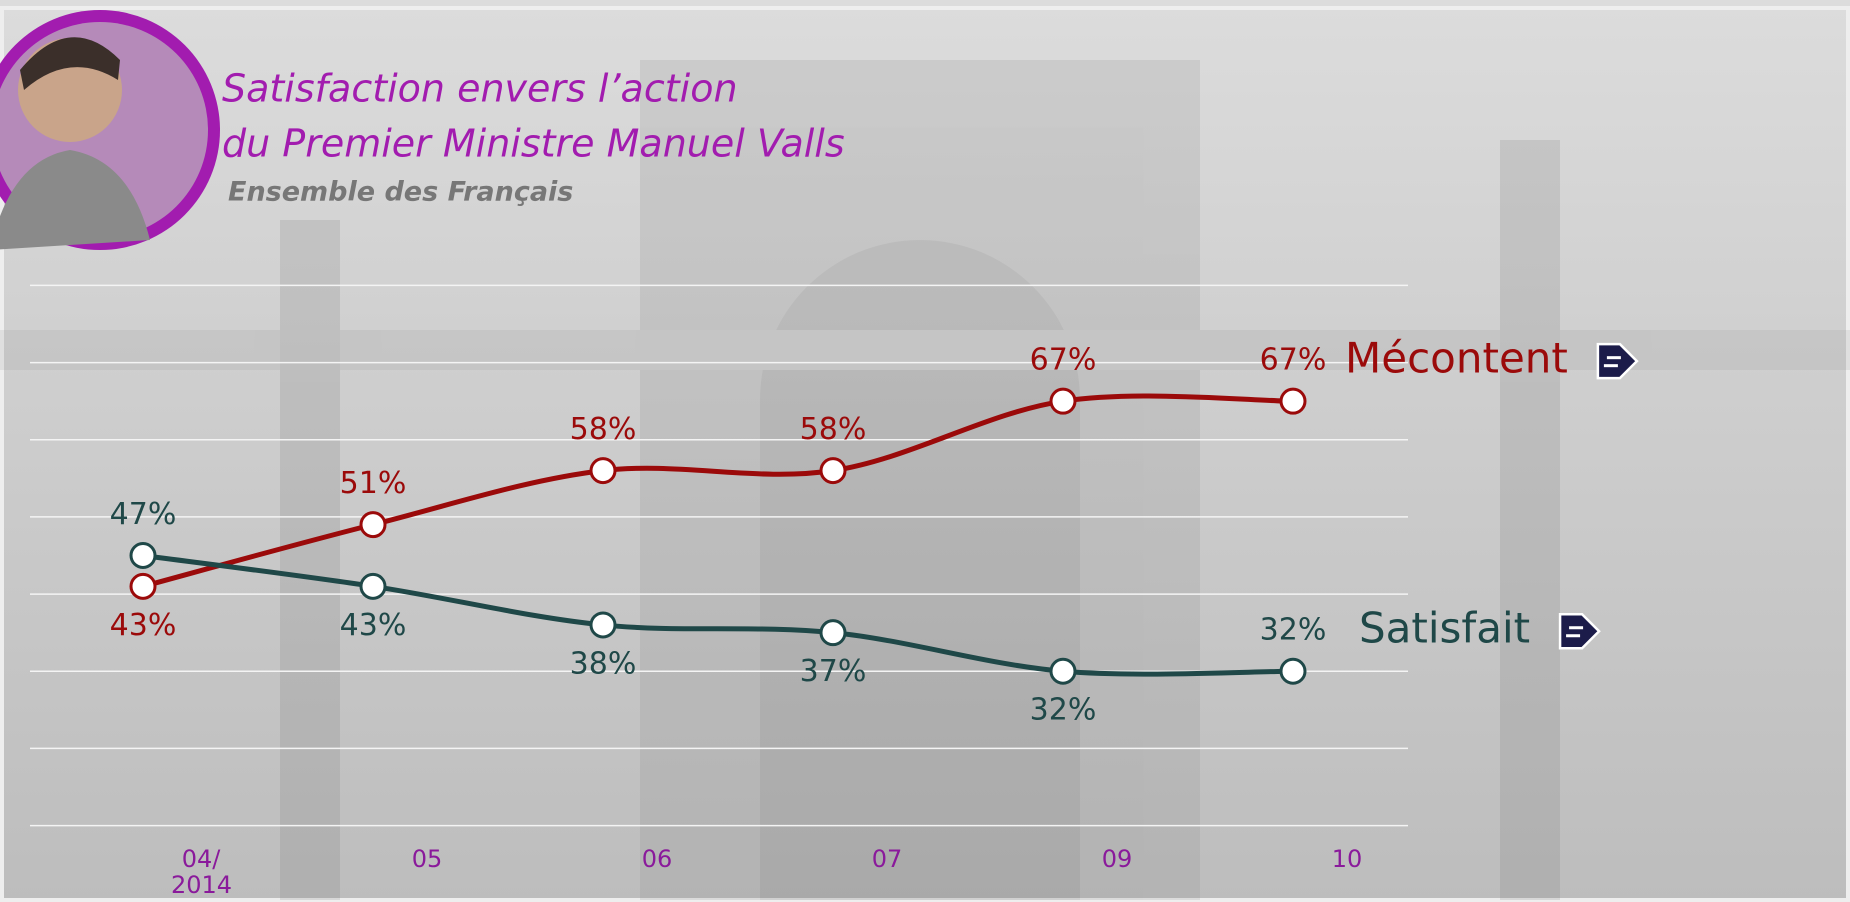 The height and width of the screenshot is (902, 1850). I want to click on x-tick-label: 06, so click(657, 859).